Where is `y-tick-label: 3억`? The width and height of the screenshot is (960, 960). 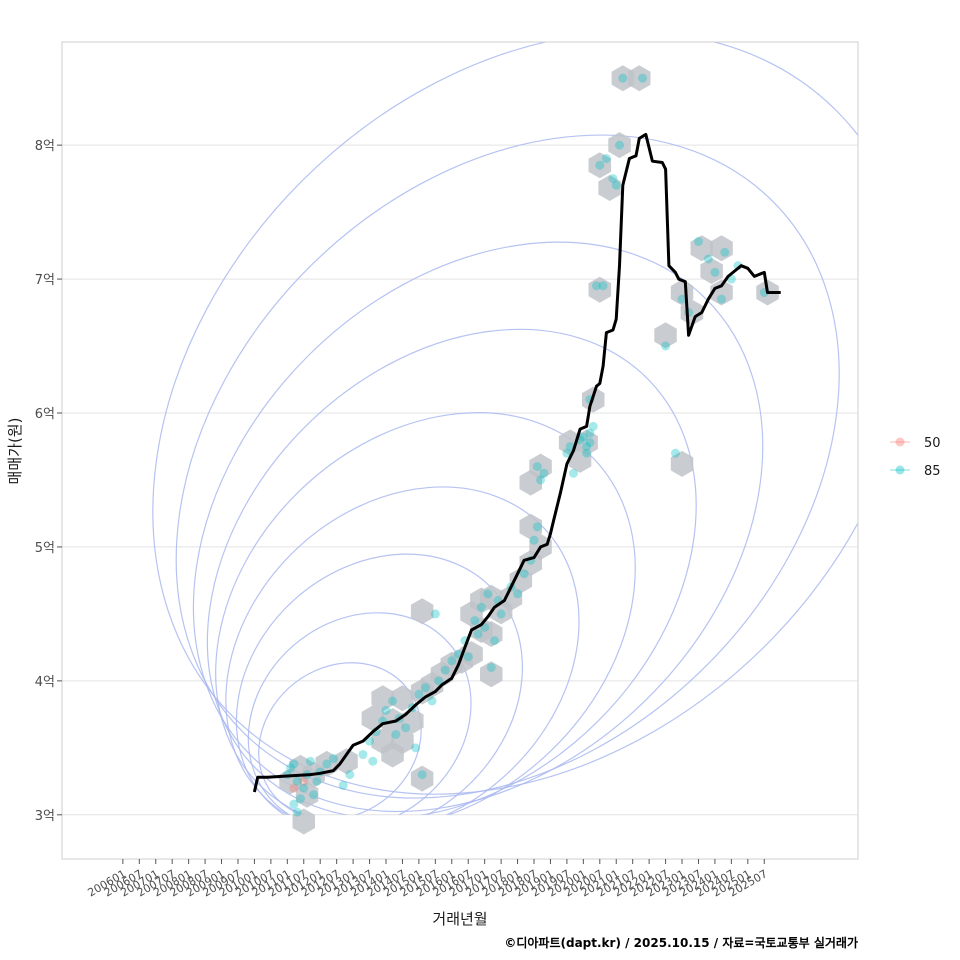 y-tick-label: 3억 is located at coordinates (45, 816).